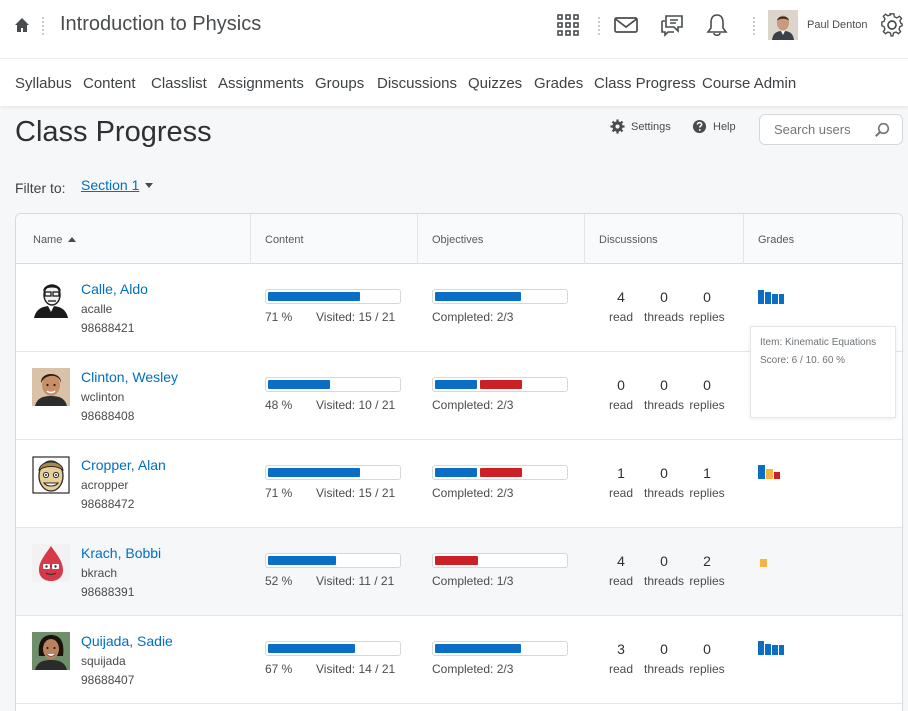  What do you see at coordinates (882, 130) in the screenshot?
I see `search-icon` at bounding box center [882, 130].